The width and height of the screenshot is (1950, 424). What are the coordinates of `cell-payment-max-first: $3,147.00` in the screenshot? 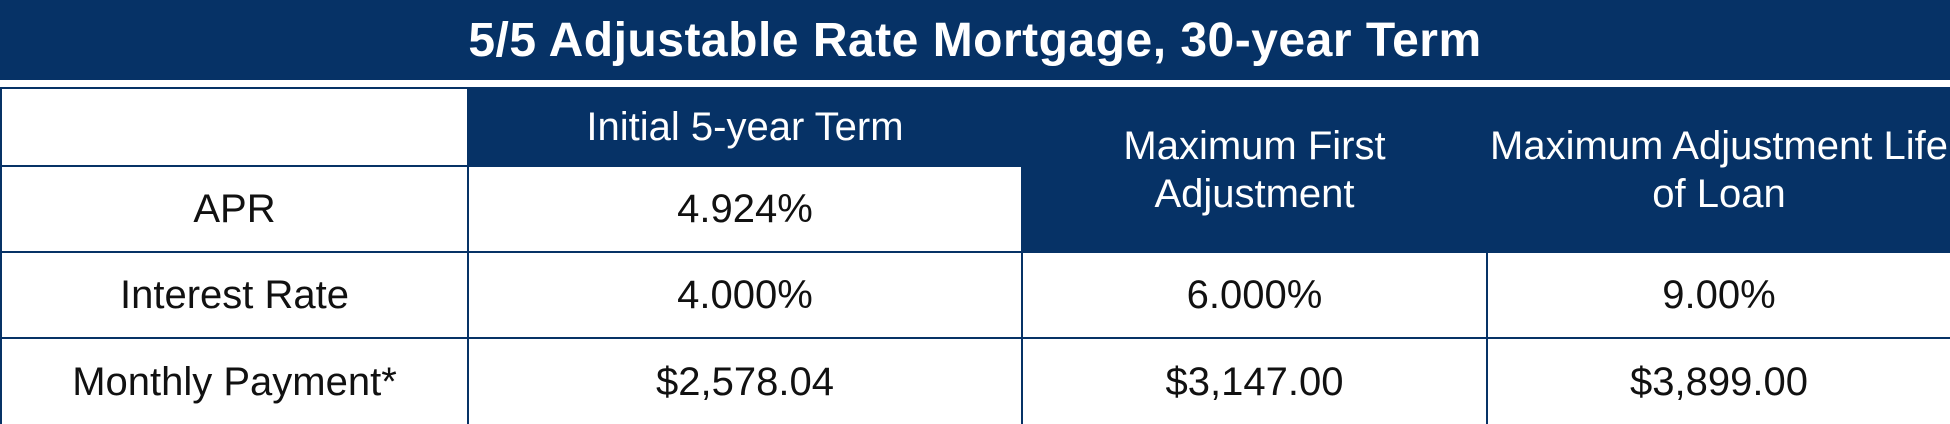 It's located at (1254, 380).